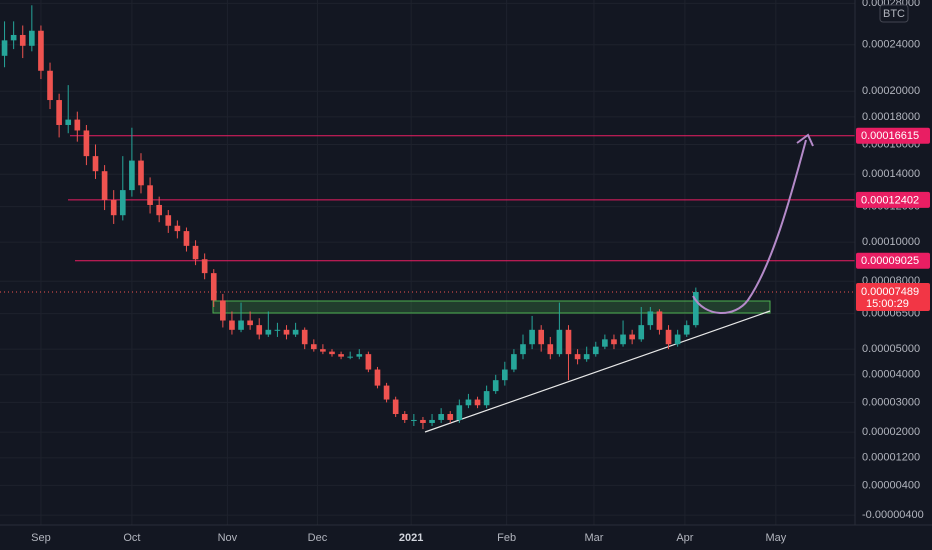 The width and height of the screenshot is (932, 550). What do you see at coordinates (891, 242) in the screenshot?
I see `y-tick-label: 0.00010000` at bounding box center [891, 242].